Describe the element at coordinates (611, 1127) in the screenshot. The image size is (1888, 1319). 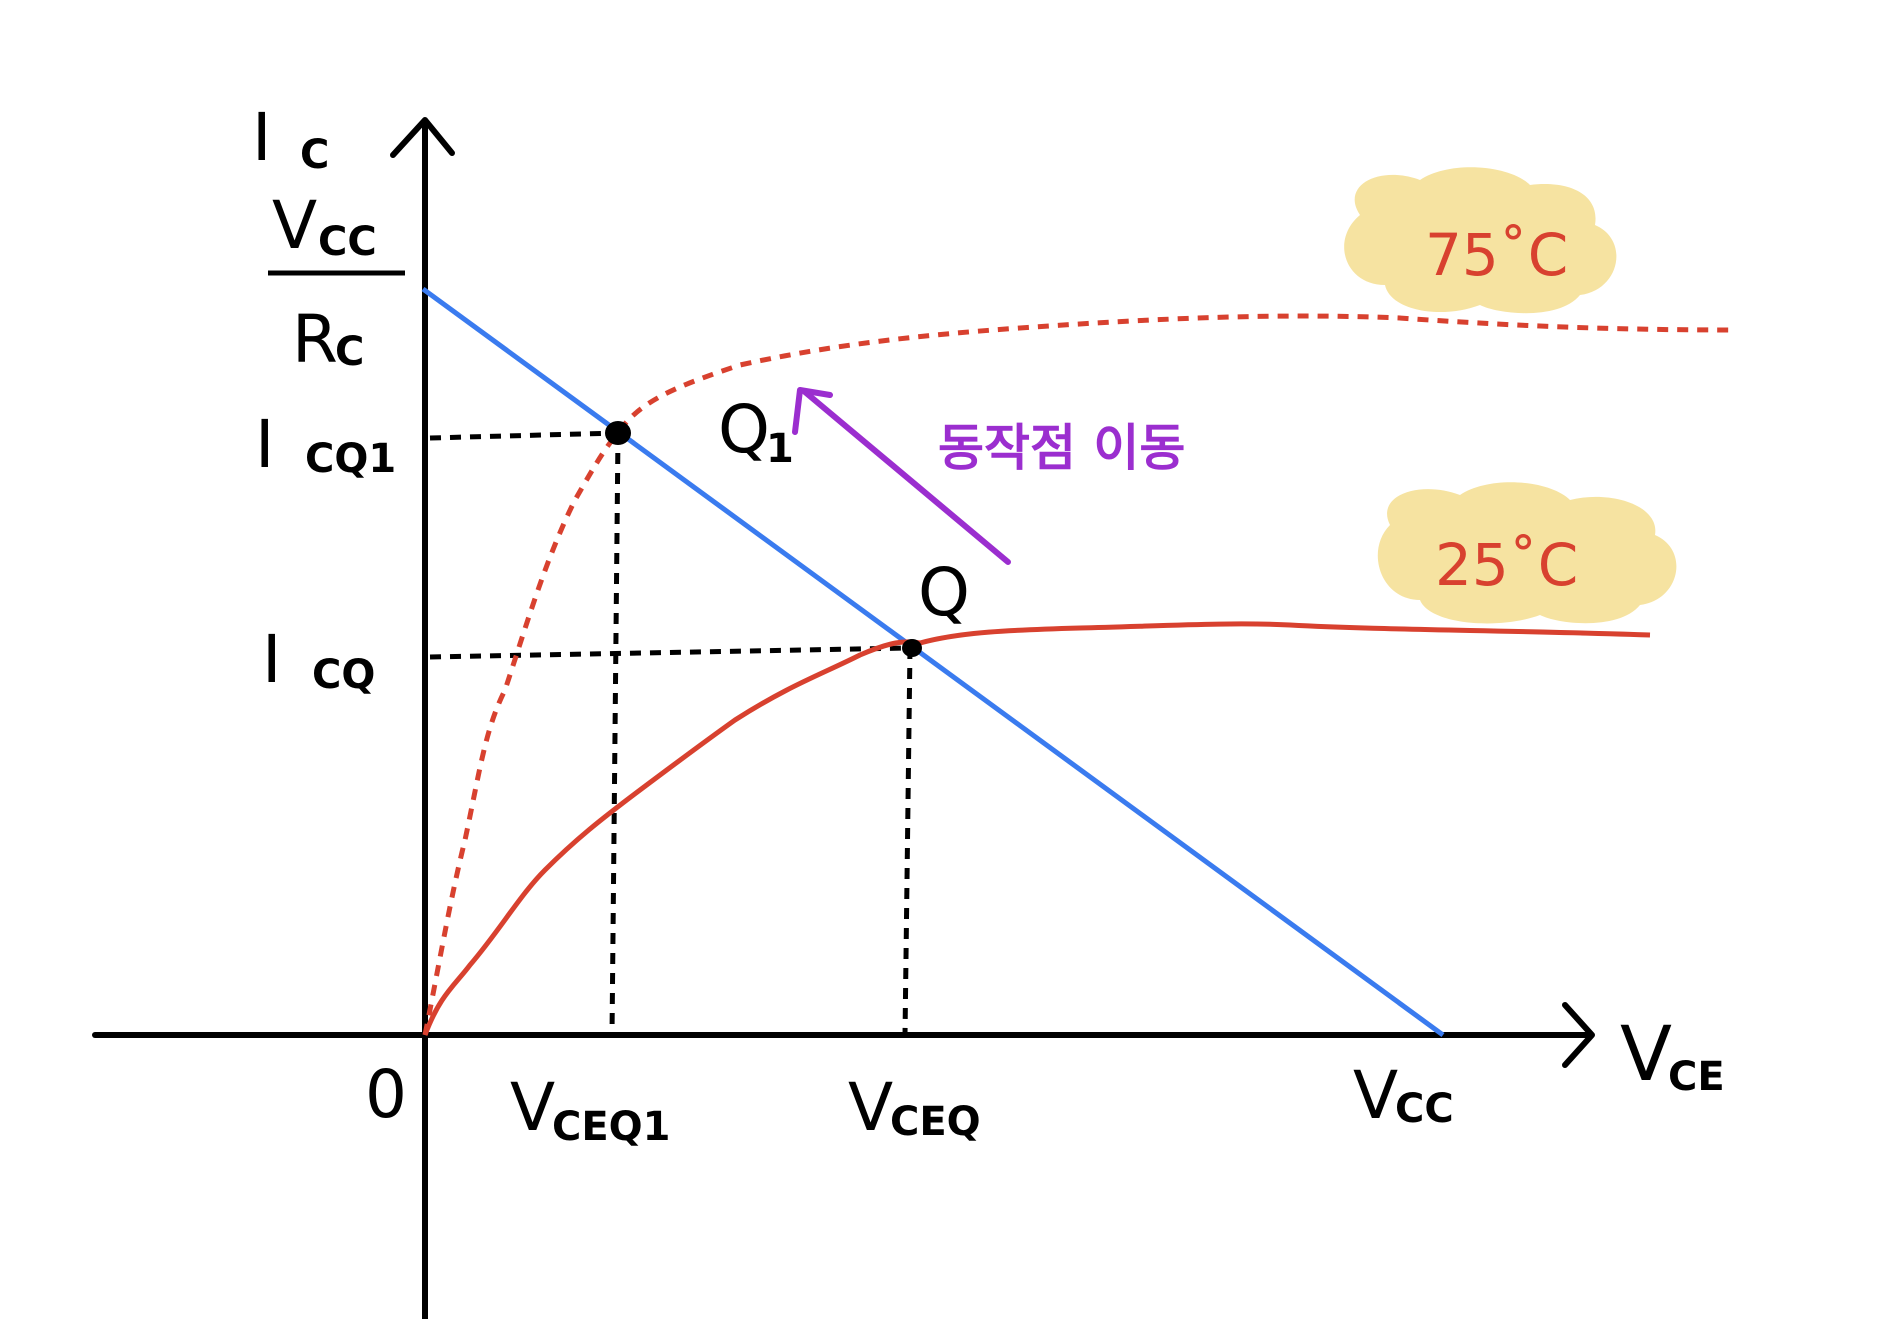
I see `vceq1-label-sub: CEQ1` at that location.